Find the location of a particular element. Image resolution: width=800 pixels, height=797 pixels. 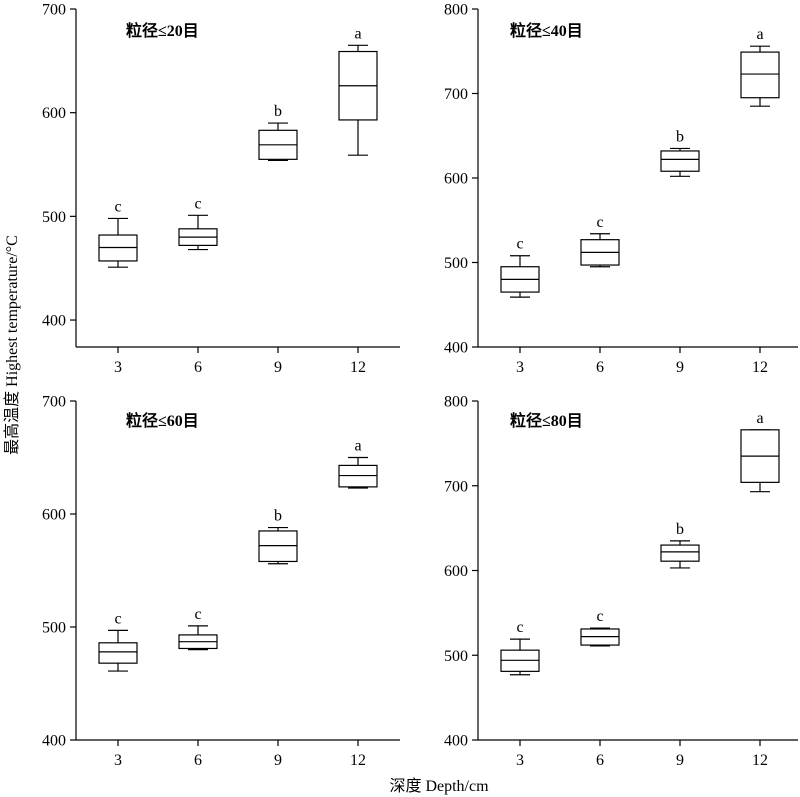

panel-title: 粒径≤80目 is located at coordinates (546, 420).